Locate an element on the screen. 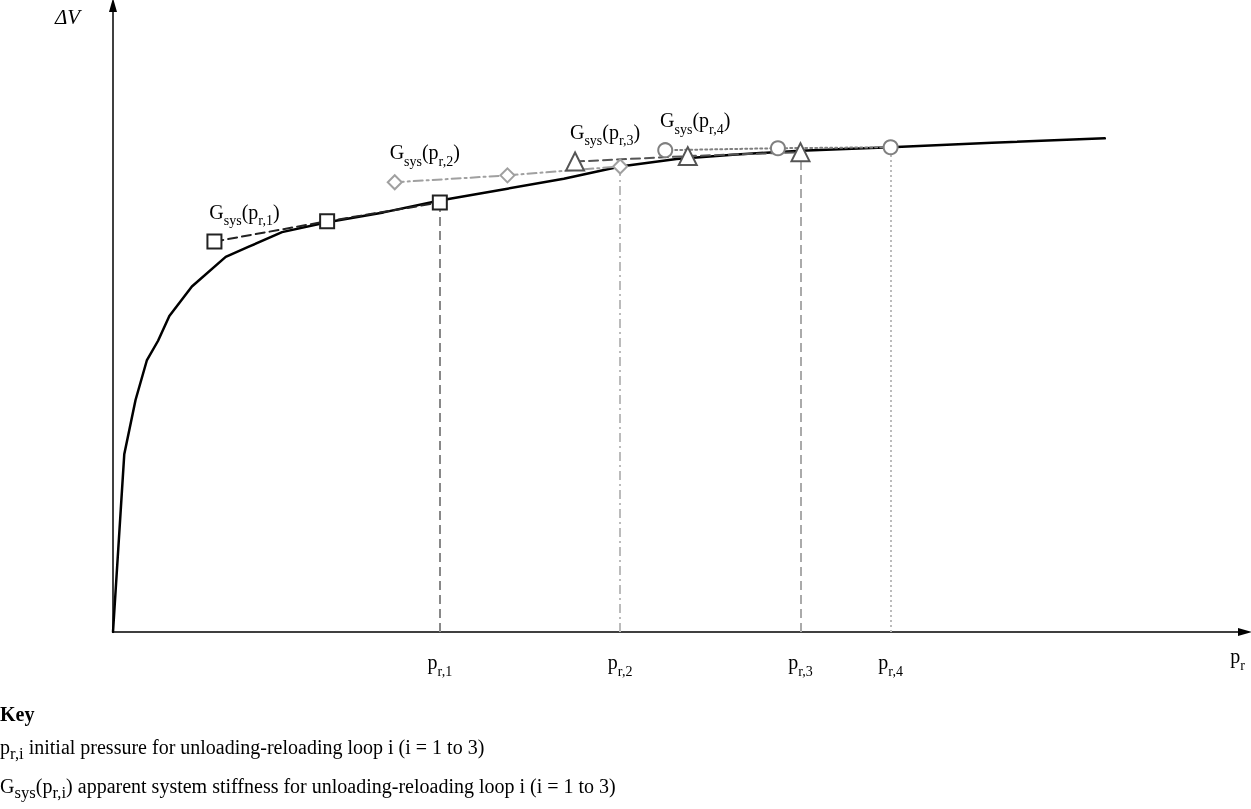  text: p$_{r,i}$ initial pressure for unloading-reloading loop i (i = 1 to 3) is located at coordinates (243, 750).